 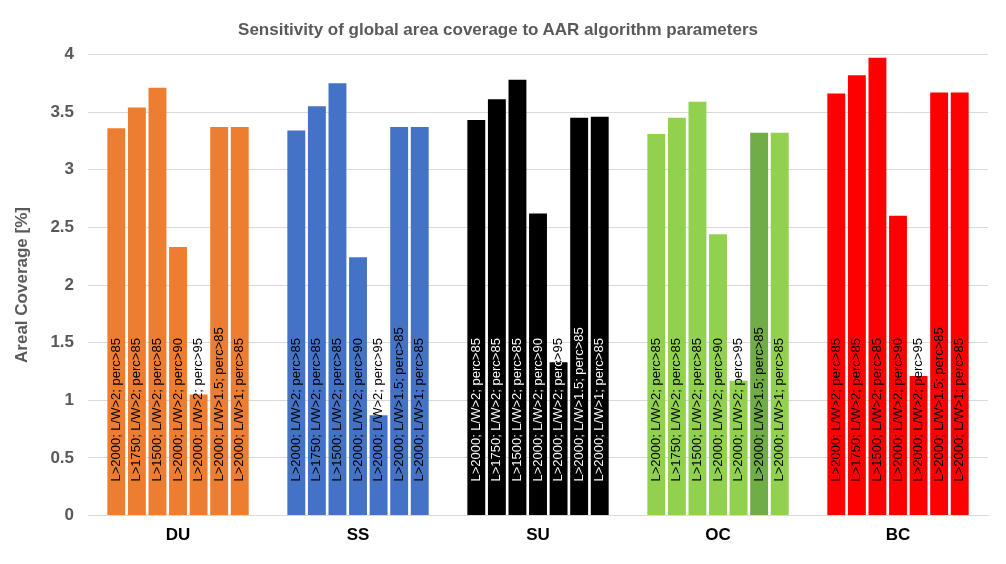 What do you see at coordinates (62, 227) in the screenshot?
I see `y-tick-label: 2.5` at bounding box center [62, 227].